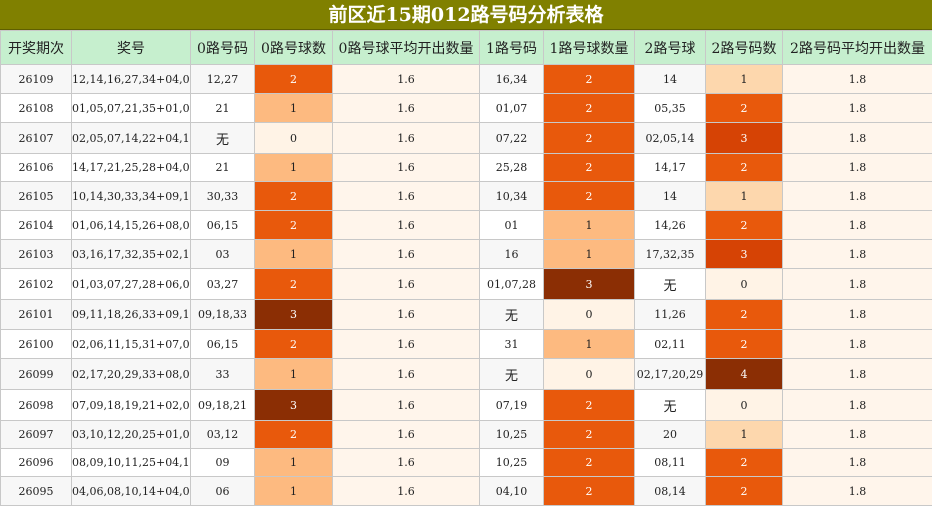 The height and width of the screenshot is (506, 932). I want to click on cell-route0-numbers: 21, so click(223, 168).